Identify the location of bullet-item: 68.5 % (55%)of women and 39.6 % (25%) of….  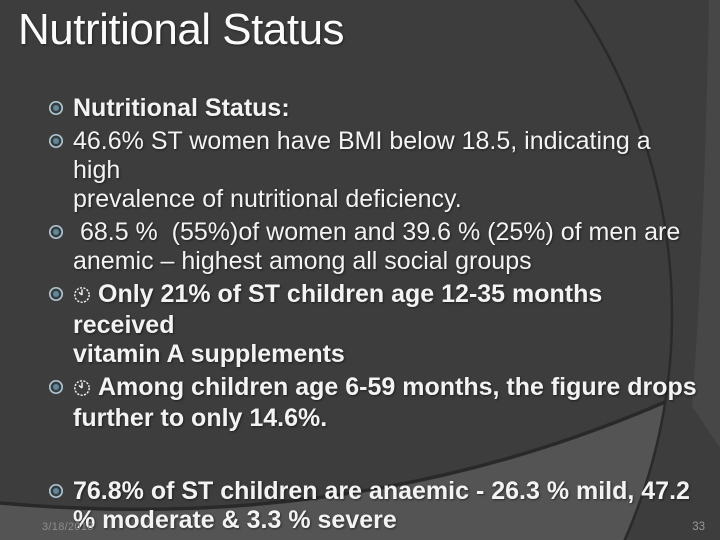
(373, 247).